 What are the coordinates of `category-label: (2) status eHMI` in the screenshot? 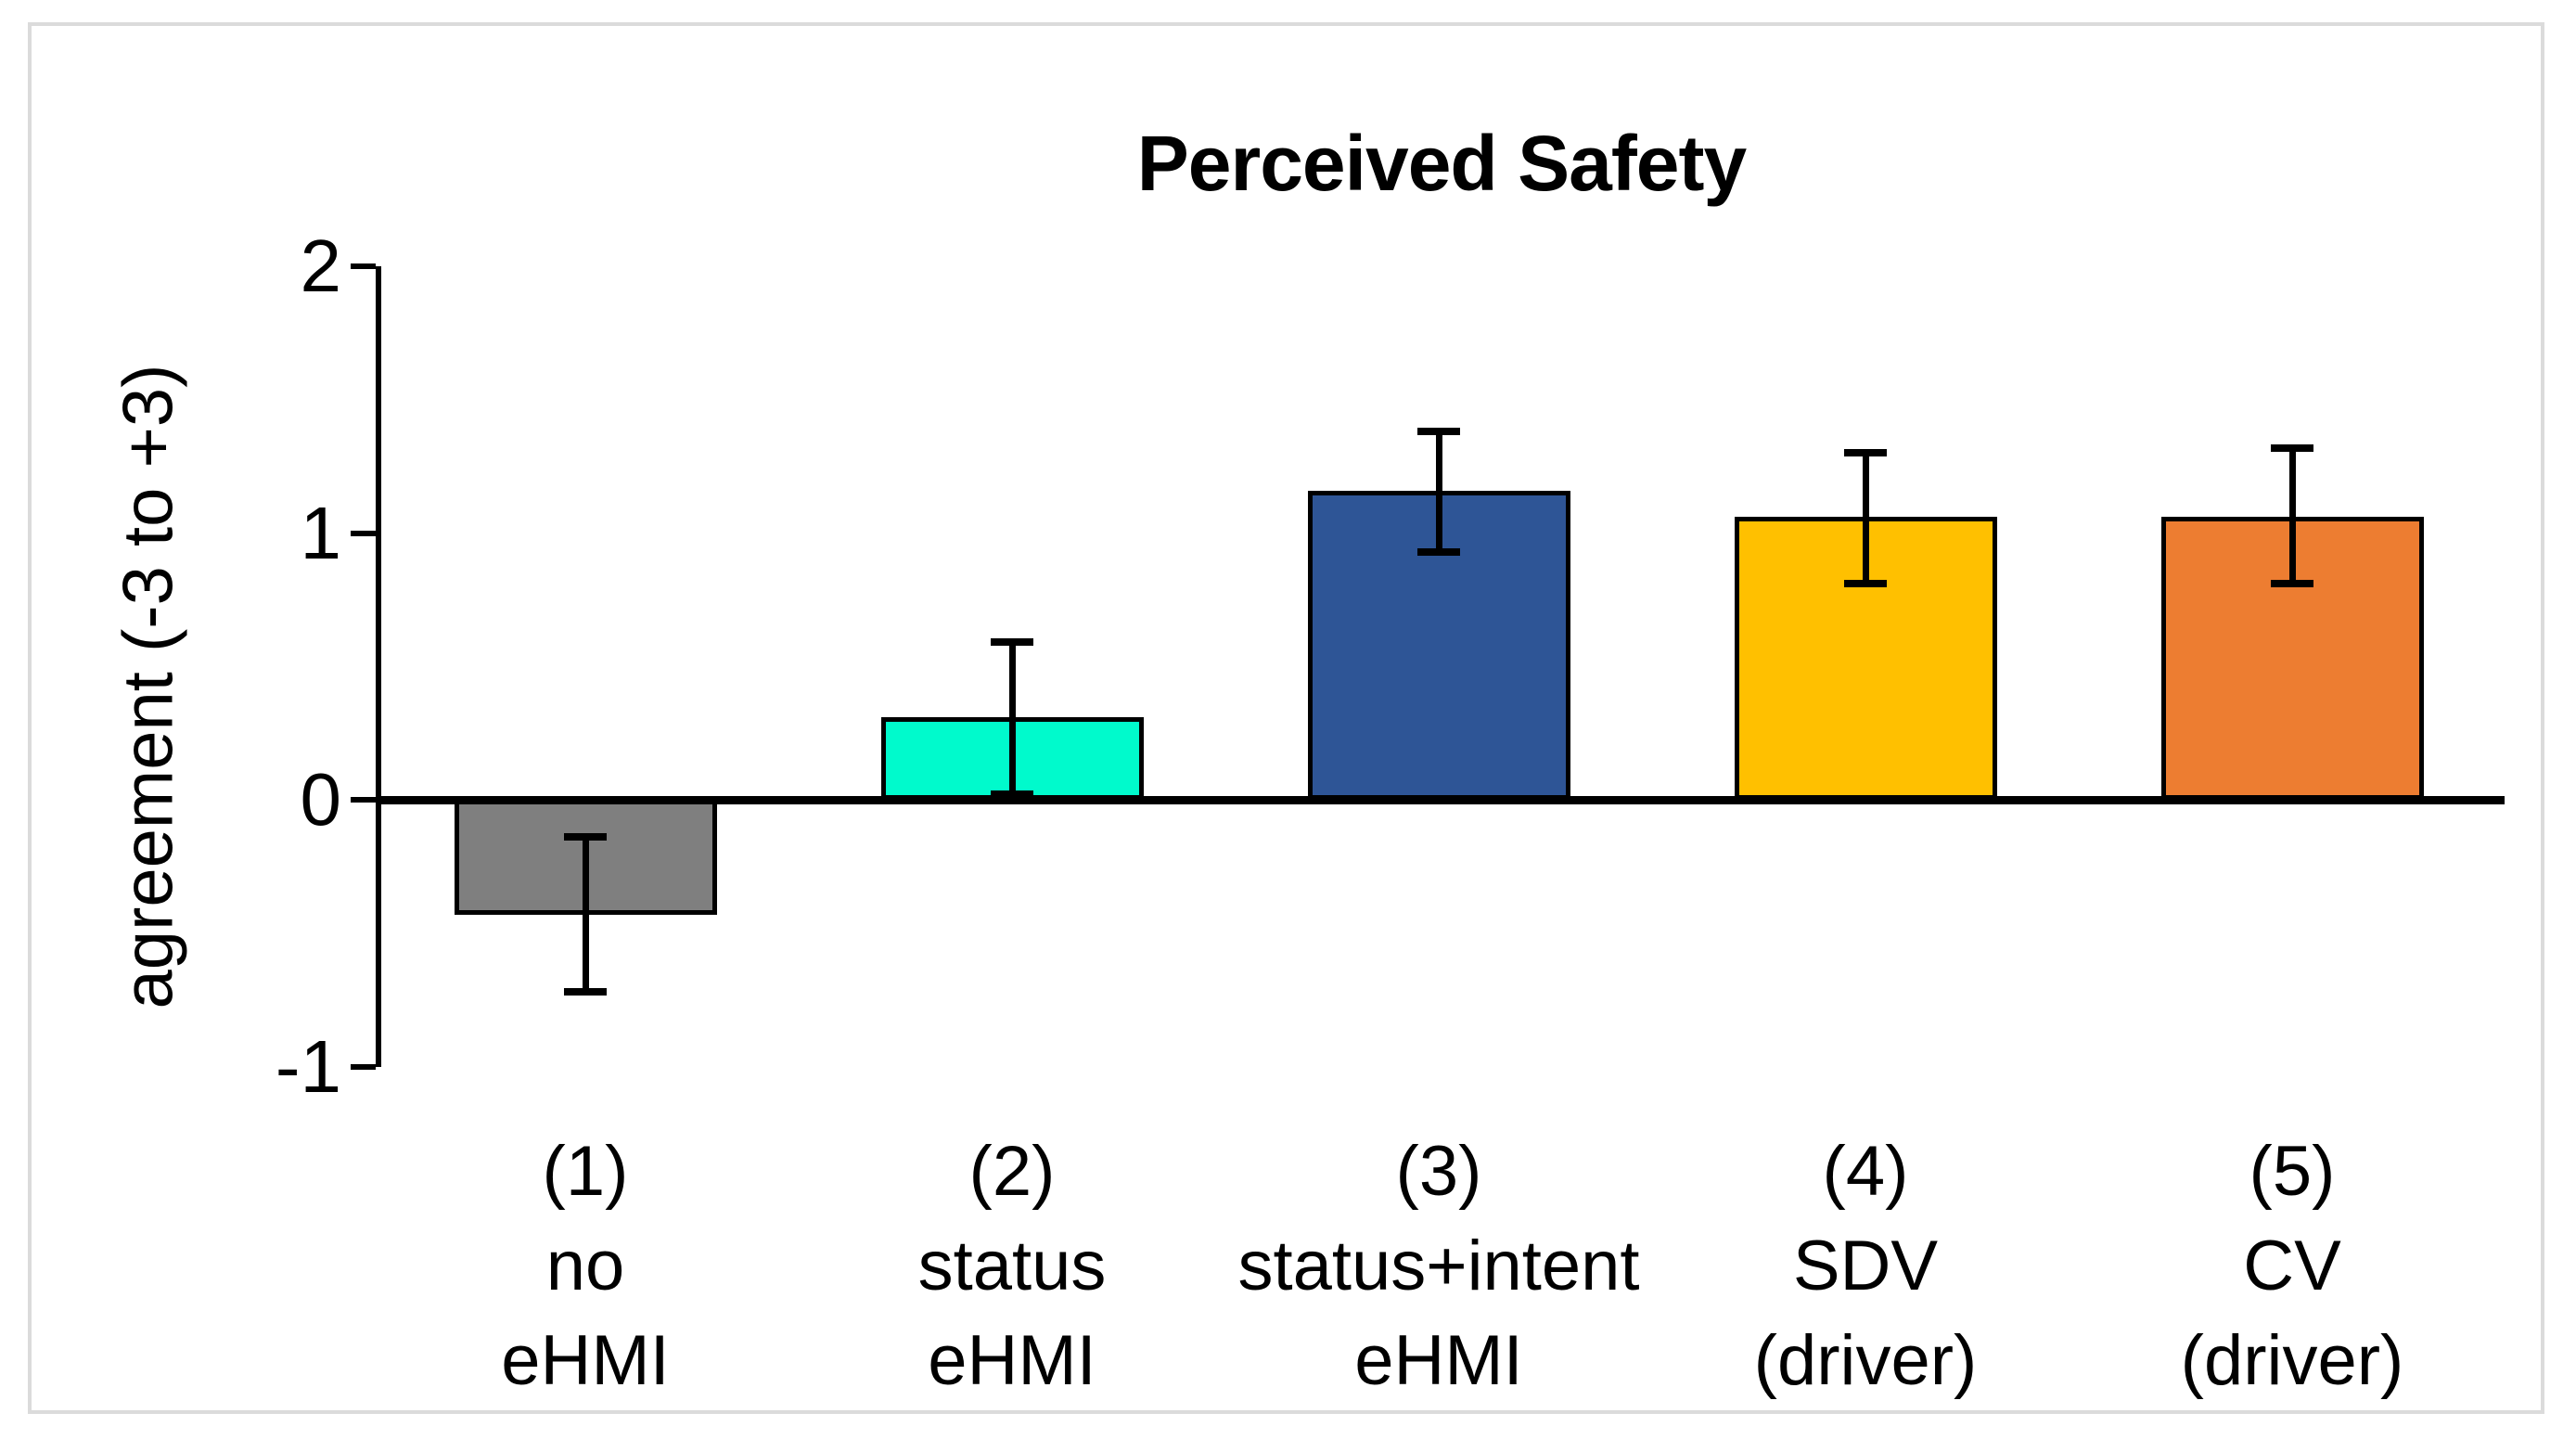 It's located at (1012, 1266).